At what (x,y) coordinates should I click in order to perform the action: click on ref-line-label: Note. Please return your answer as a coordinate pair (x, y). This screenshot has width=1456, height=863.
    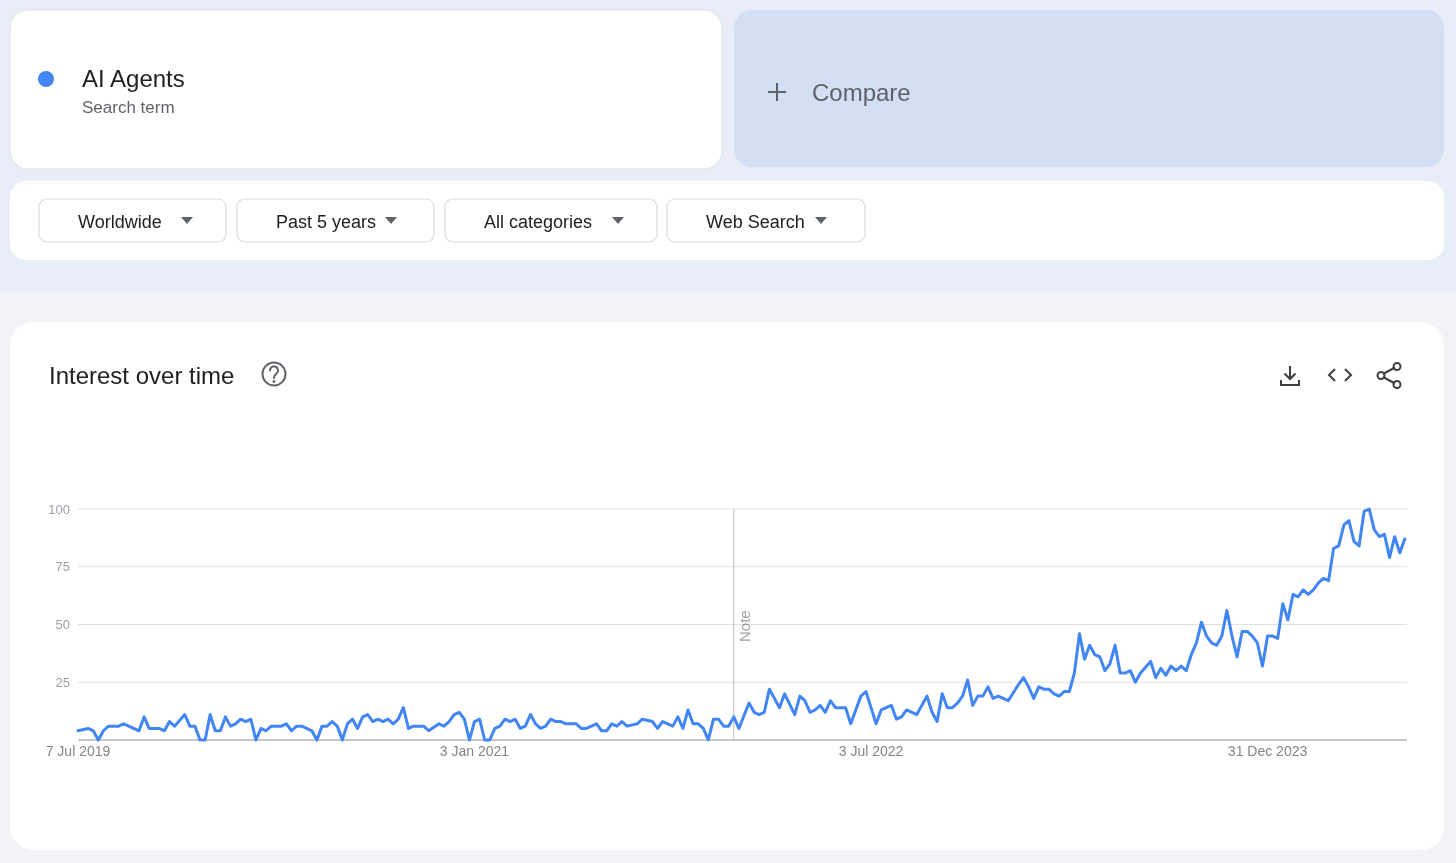
    Looking at the image, I should click on (744, 626).